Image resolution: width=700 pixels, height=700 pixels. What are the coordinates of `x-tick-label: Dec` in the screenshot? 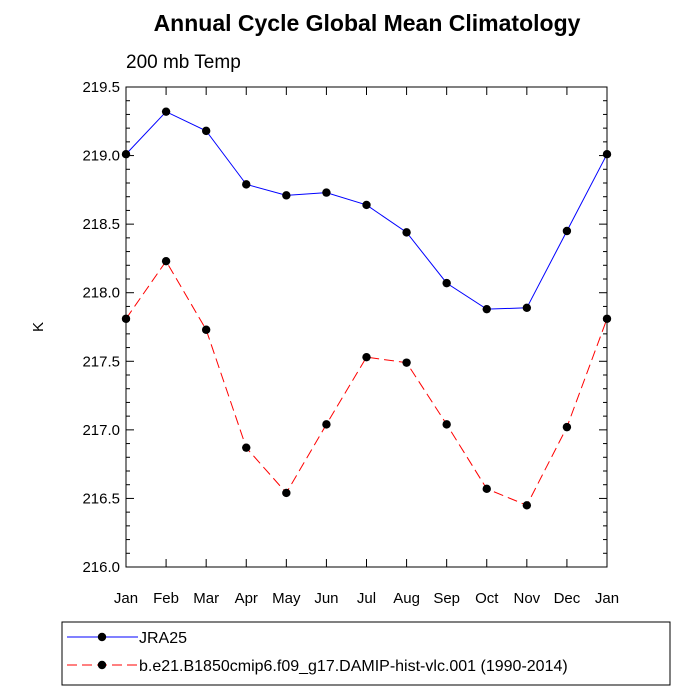 It's located at (567, 598).